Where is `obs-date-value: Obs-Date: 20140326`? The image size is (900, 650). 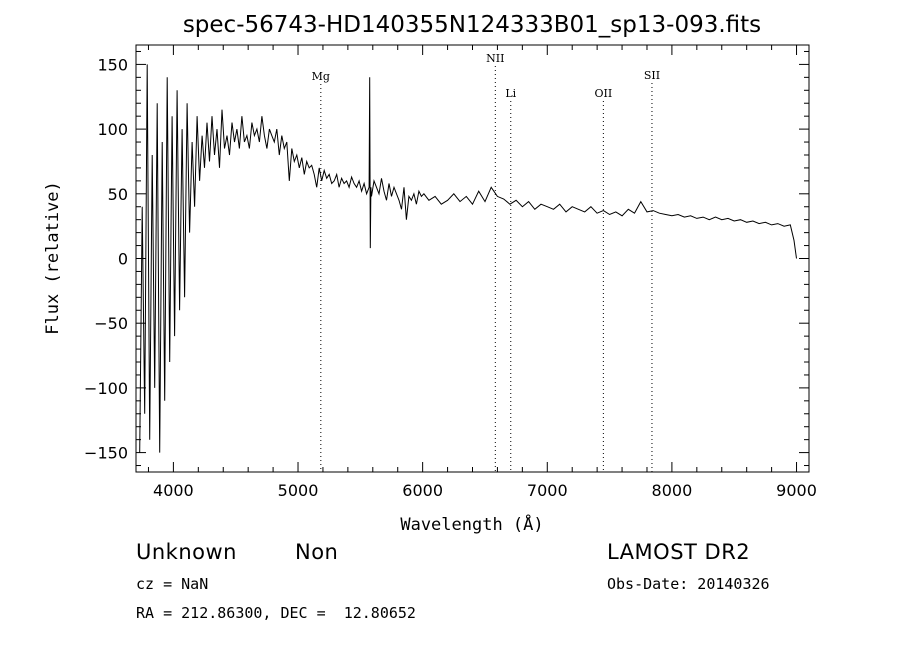
obs-date-value: Obs-Date: 20140326 is located at coordinates (688, 584).